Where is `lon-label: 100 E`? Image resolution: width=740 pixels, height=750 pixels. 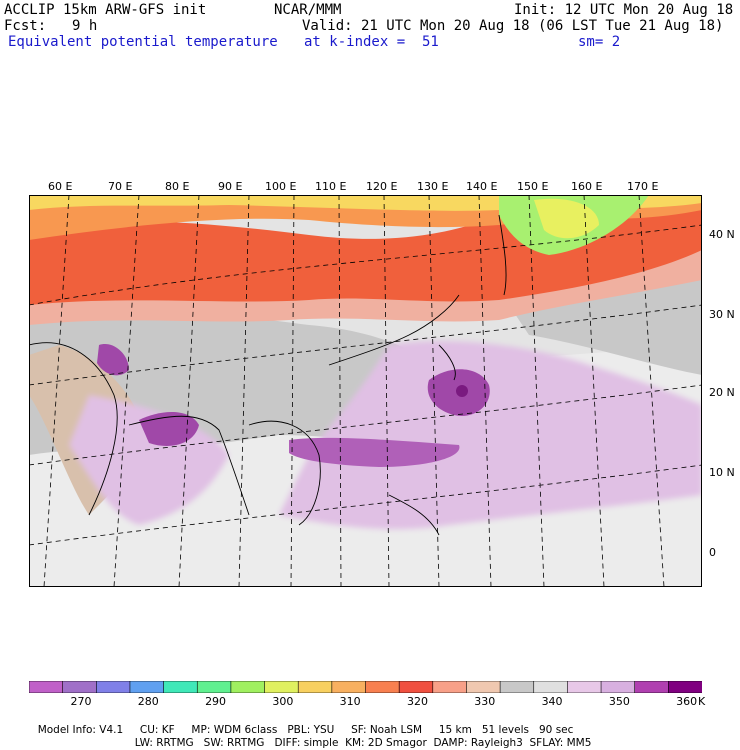 lon-label: 100 E is located at coordinates (281, 186).